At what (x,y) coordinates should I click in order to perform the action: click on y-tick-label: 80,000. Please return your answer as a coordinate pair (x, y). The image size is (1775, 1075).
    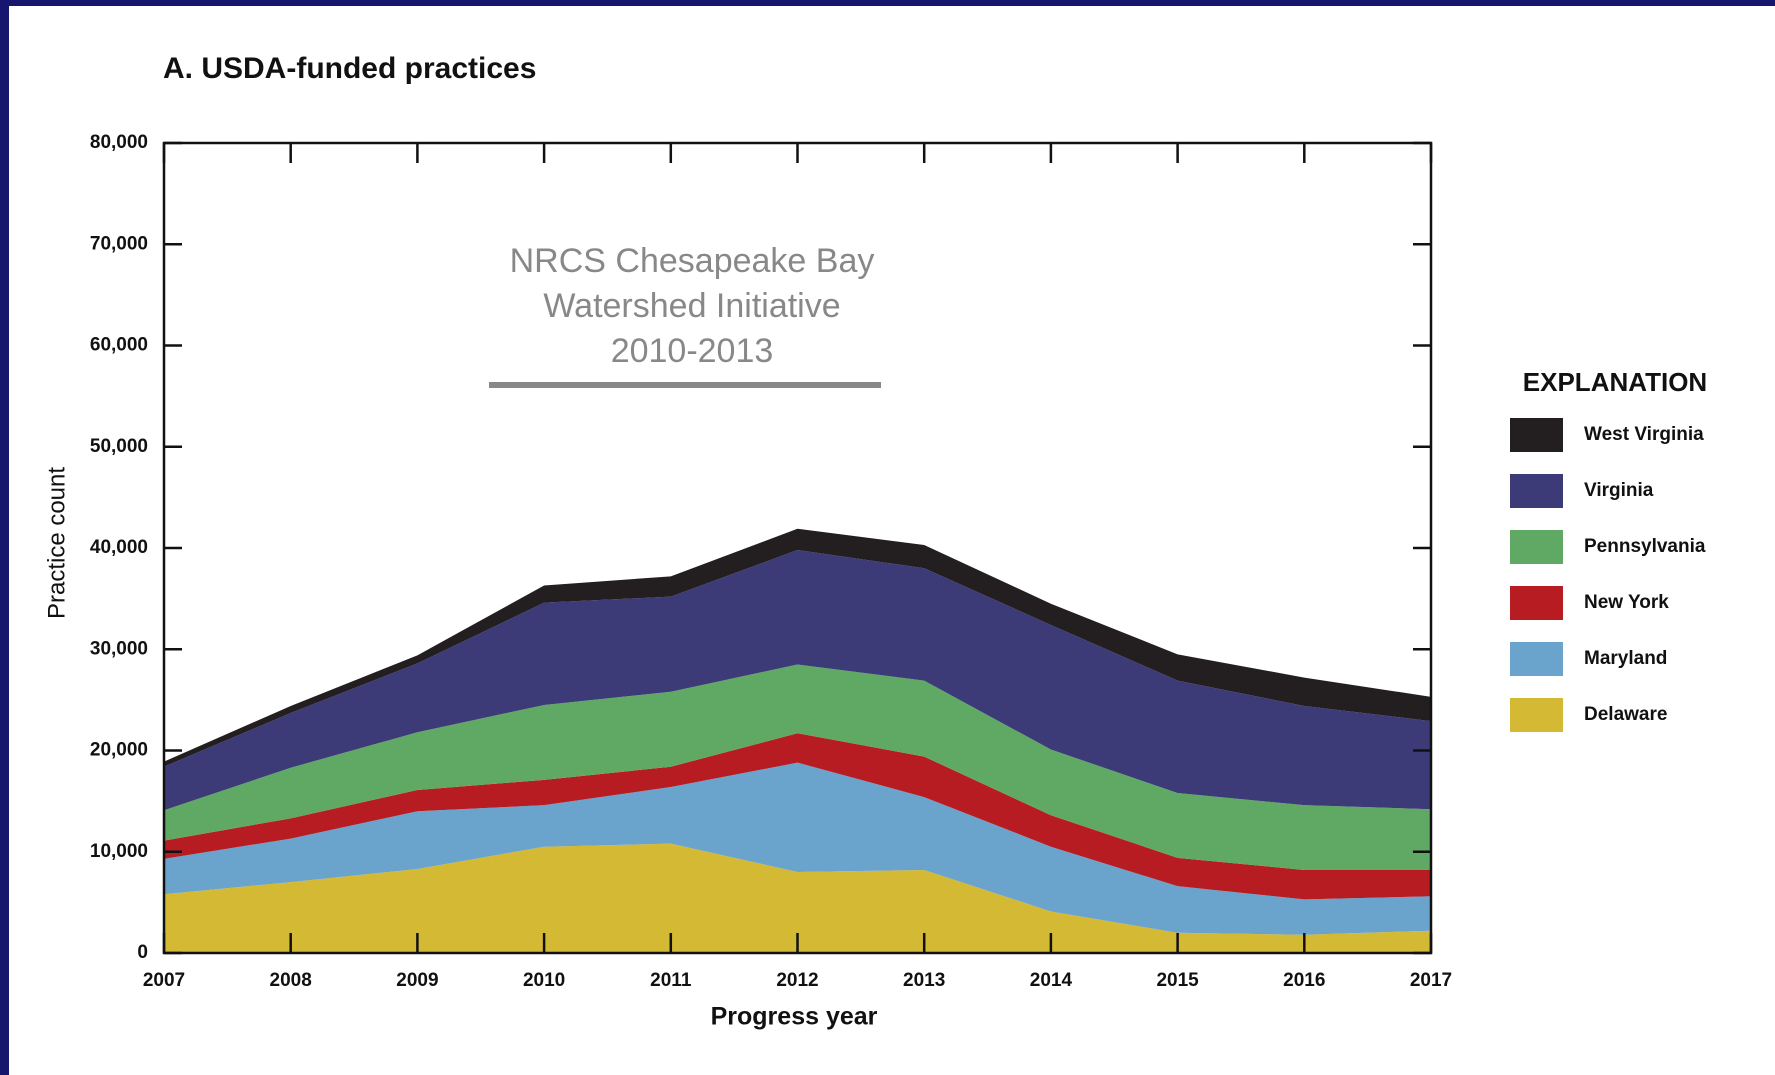
    Looking at the image, I should click on (119, 142).